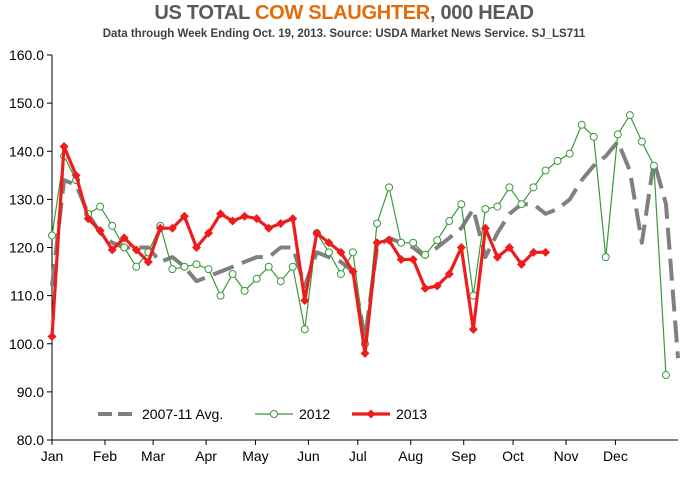  Describe the element at coordinates (358, 456) in the screenshot. I see `x-tick-label: Jul` at that location.